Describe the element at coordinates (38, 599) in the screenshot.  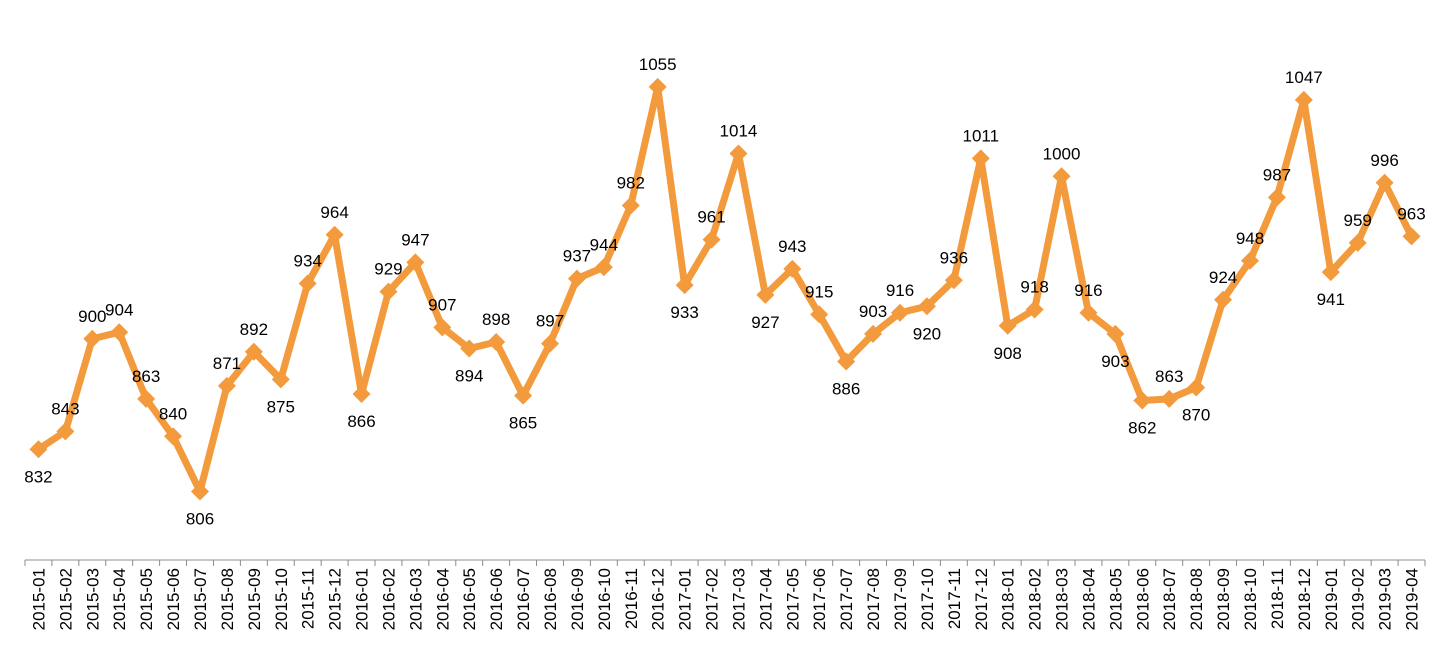
I see `x-tick-label: 2015-01` at that location.